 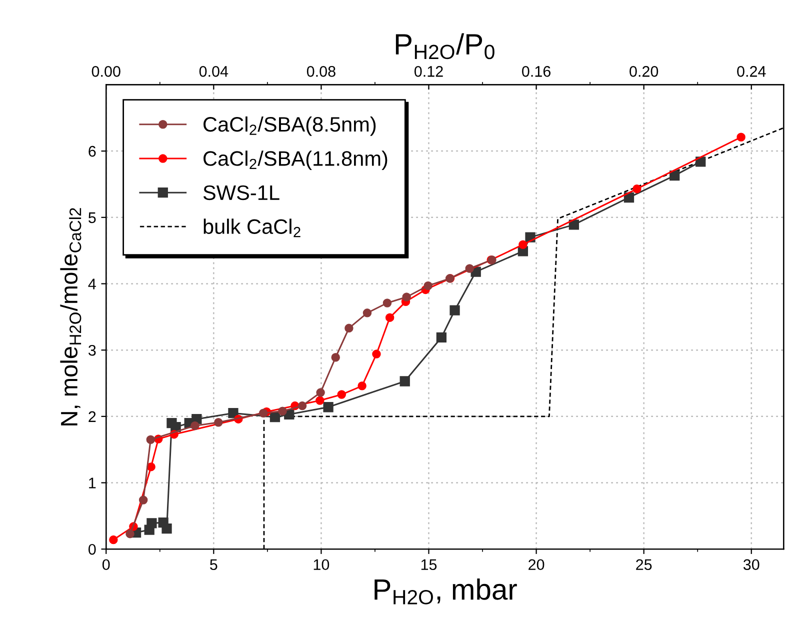 I want to click on legend-label: SWS-1L, so click(x=241, y=192).